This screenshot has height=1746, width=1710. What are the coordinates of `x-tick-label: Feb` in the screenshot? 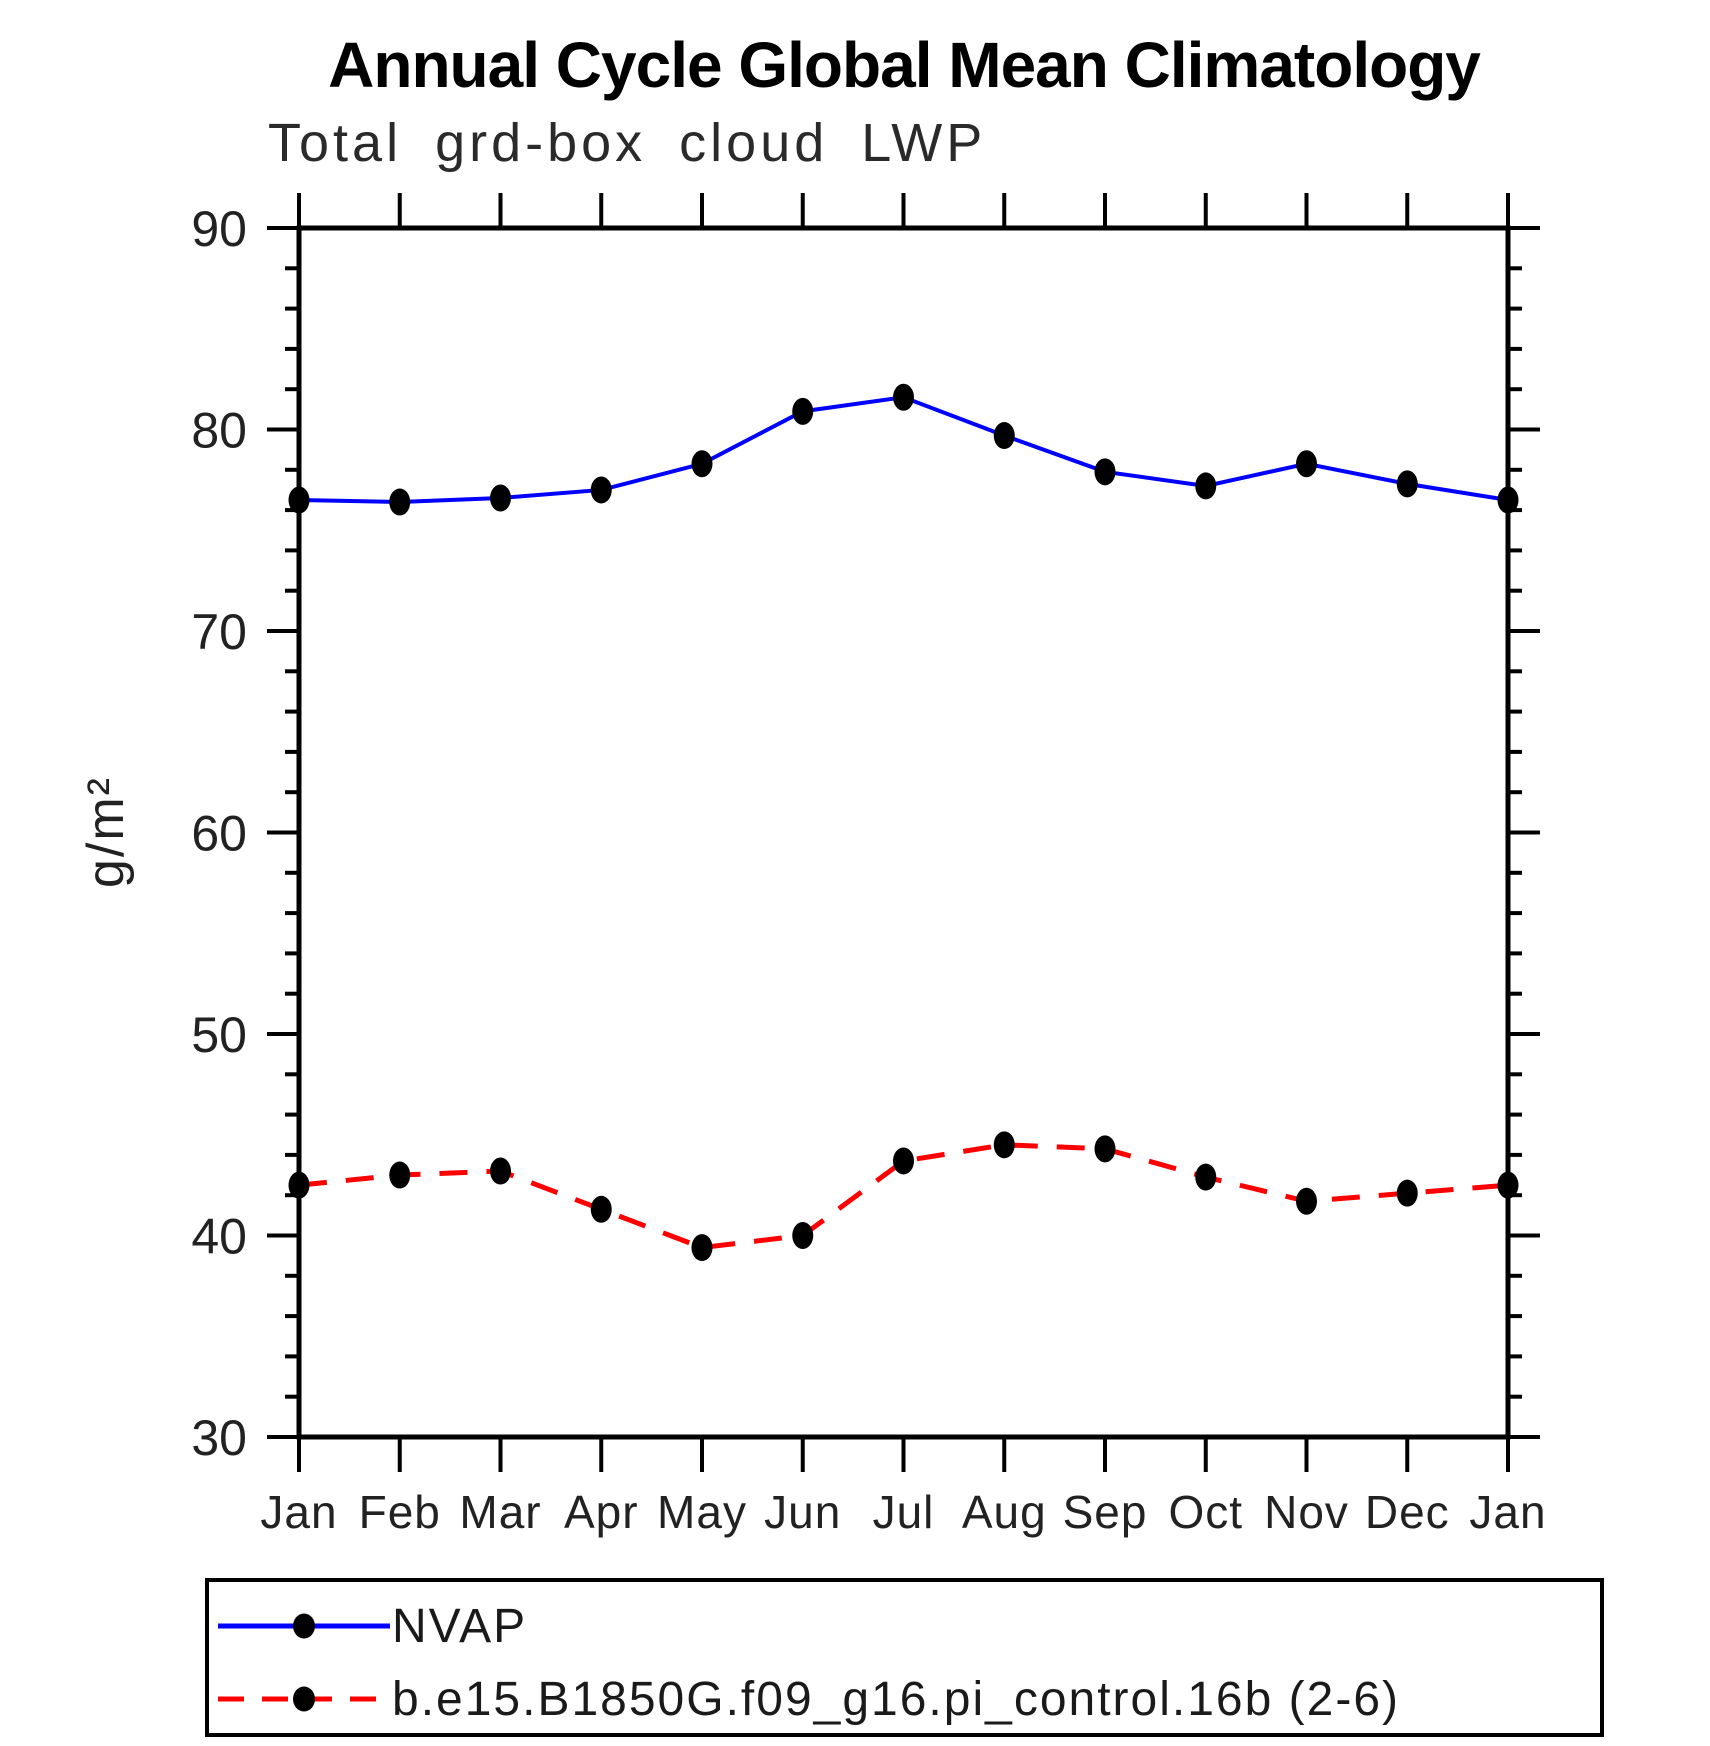 It's located at (400, 1512).